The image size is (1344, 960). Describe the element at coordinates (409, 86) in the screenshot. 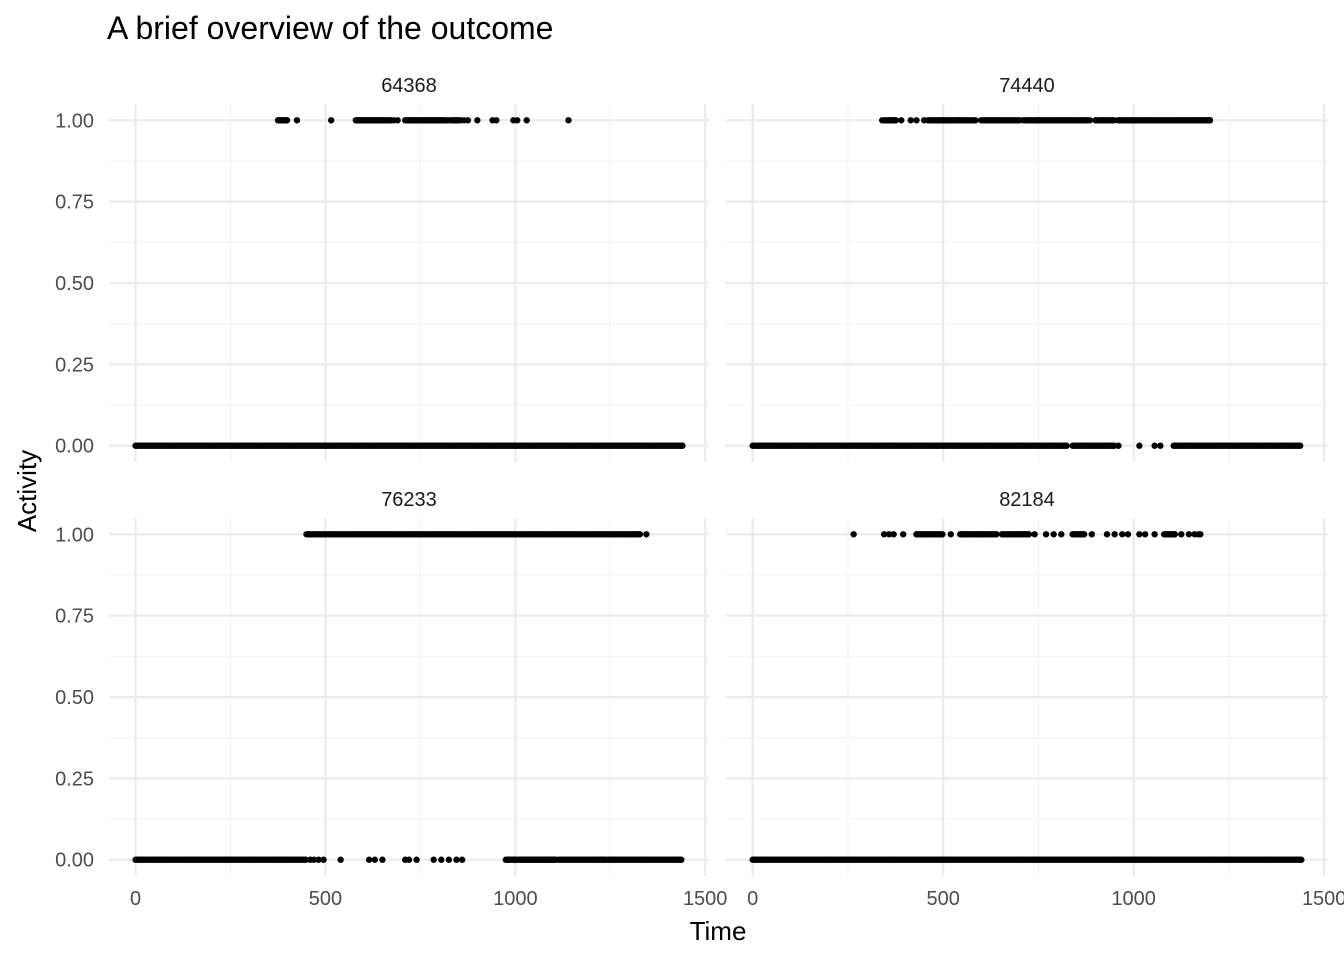

I see `facet-strip-label: 64368` at that location.